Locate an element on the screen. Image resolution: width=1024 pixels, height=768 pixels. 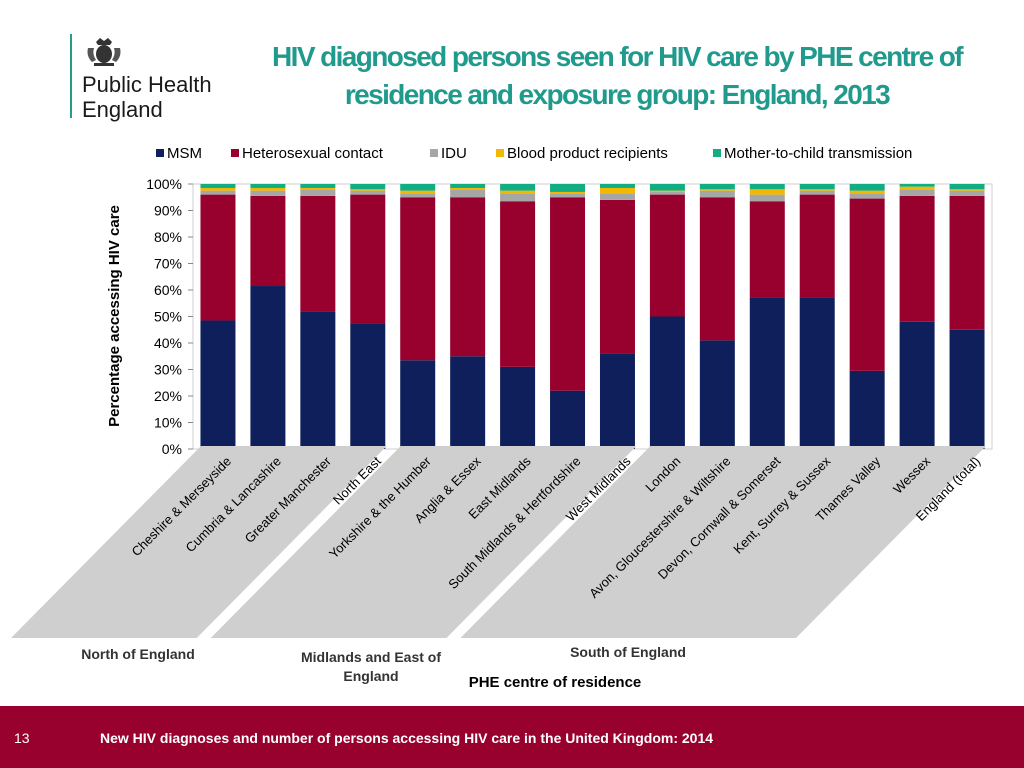
royal-crest-icon is located at coordinates (104, 52).